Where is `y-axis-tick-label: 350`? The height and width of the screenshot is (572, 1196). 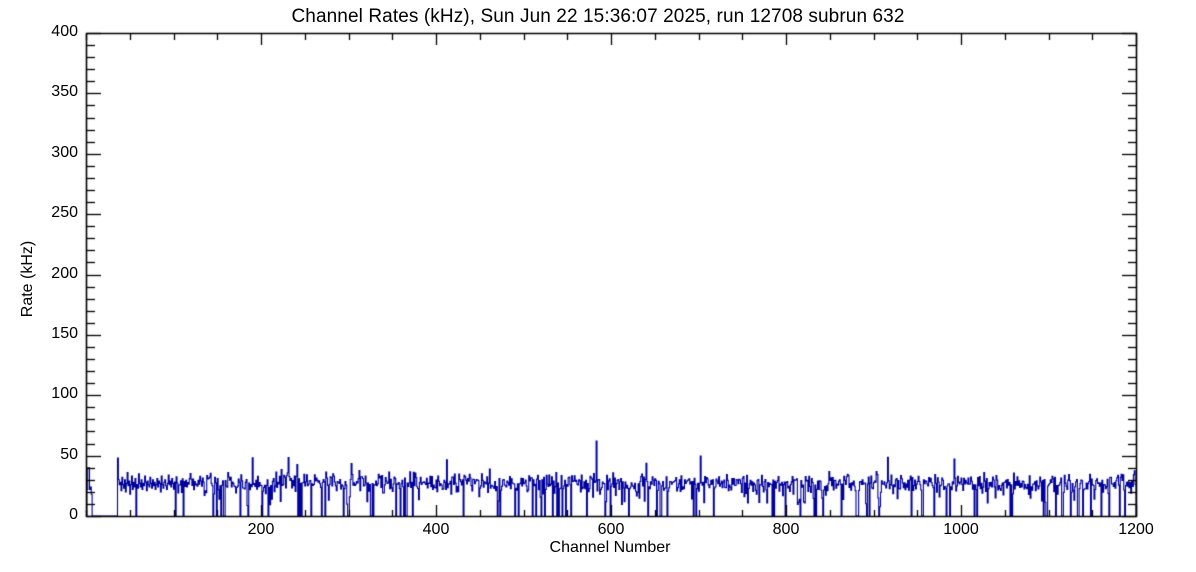
y-axis-tick-label: 350 is located at coordinates (64, 92).